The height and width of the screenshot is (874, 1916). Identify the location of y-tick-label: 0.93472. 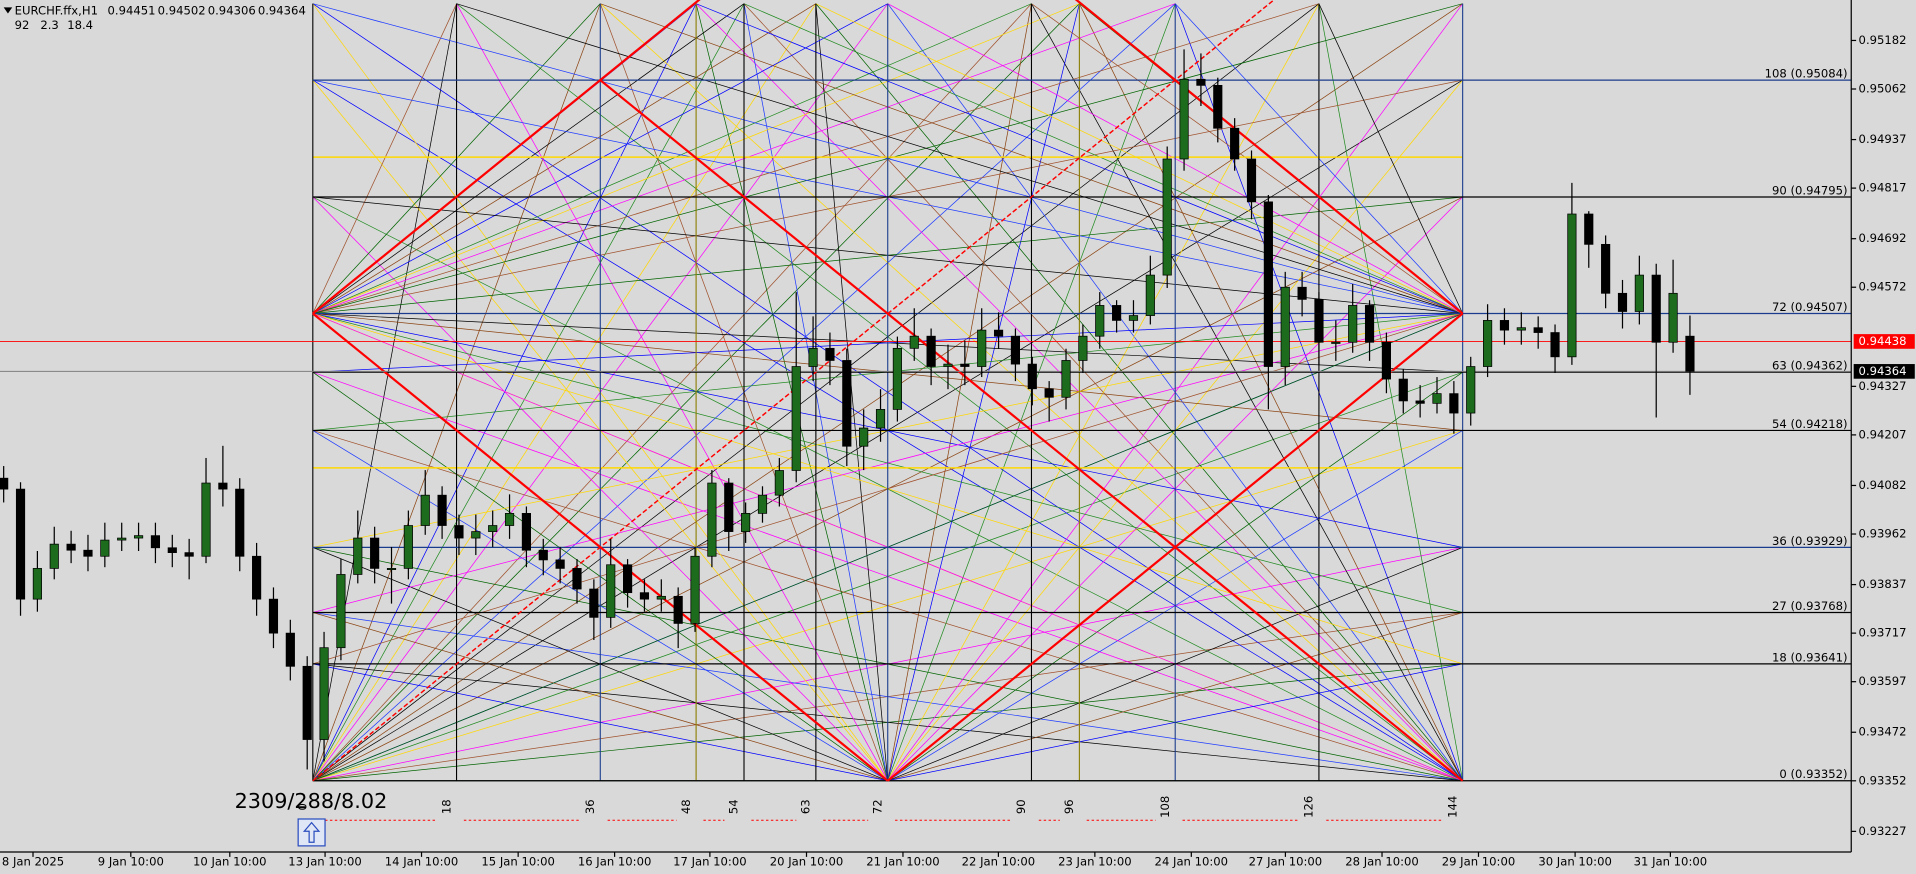
(1883, 732).